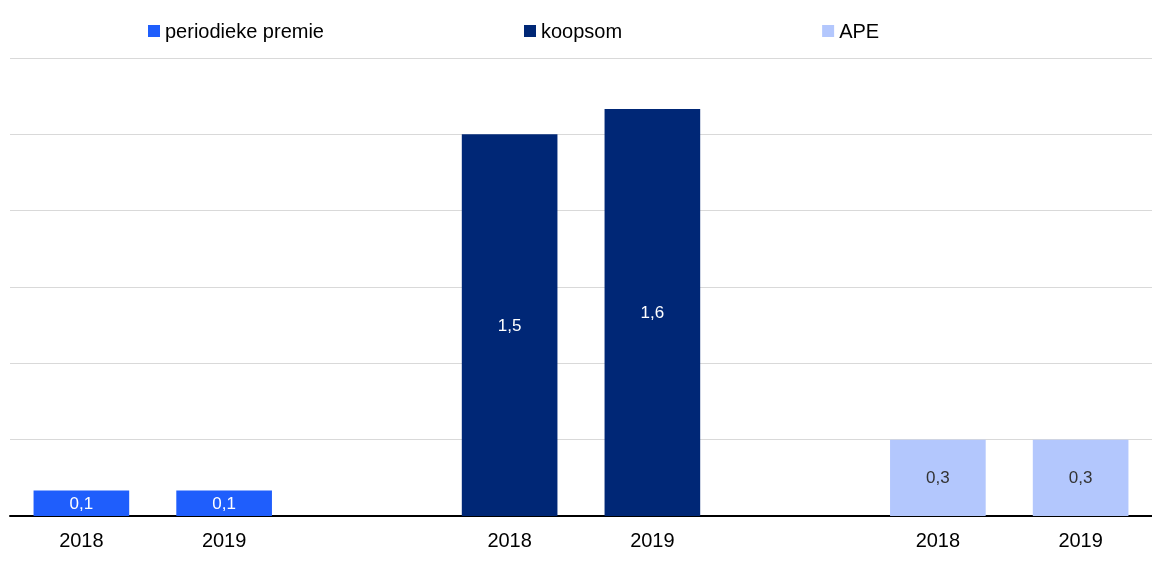 Image resolution: width=1160 pixels, height=567 pixels. I want to click on legend-label: periodieke premie, so click(244, 31).